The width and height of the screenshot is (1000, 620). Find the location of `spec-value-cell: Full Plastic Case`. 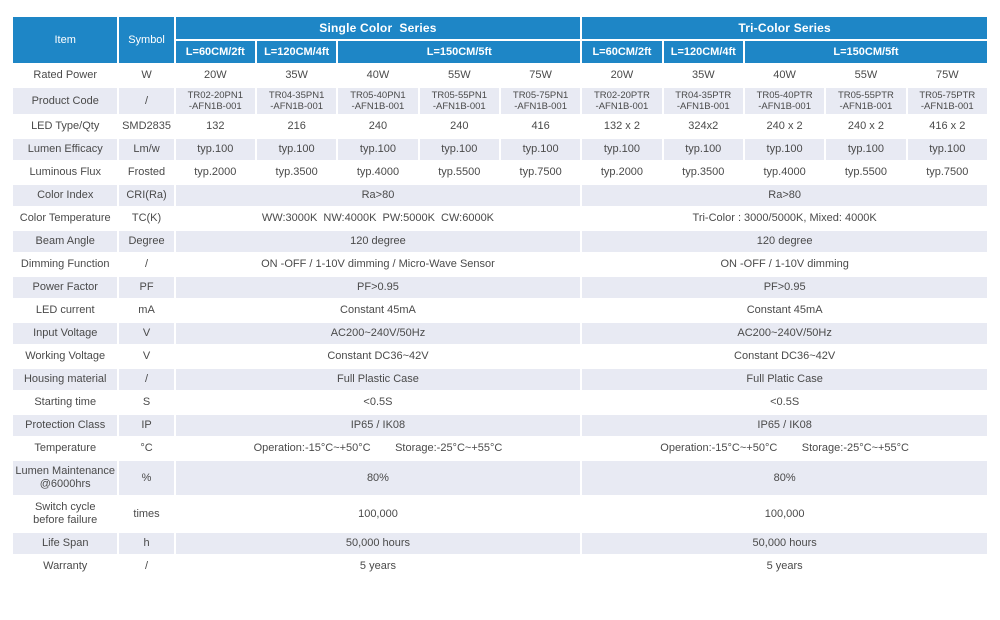

spec-value-cell: Full Plastic Case is located at coordinates (378, 379).